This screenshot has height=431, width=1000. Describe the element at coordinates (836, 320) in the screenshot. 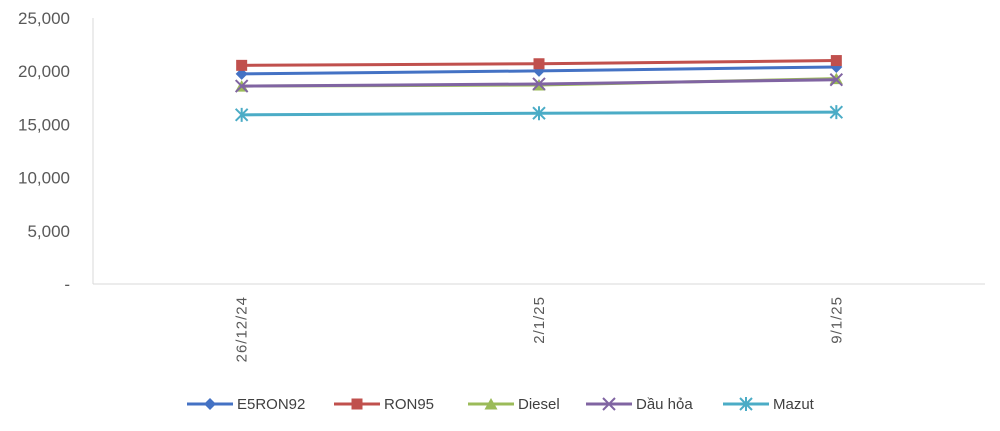

I see `x-tick-label: 9/1/25` at that location.